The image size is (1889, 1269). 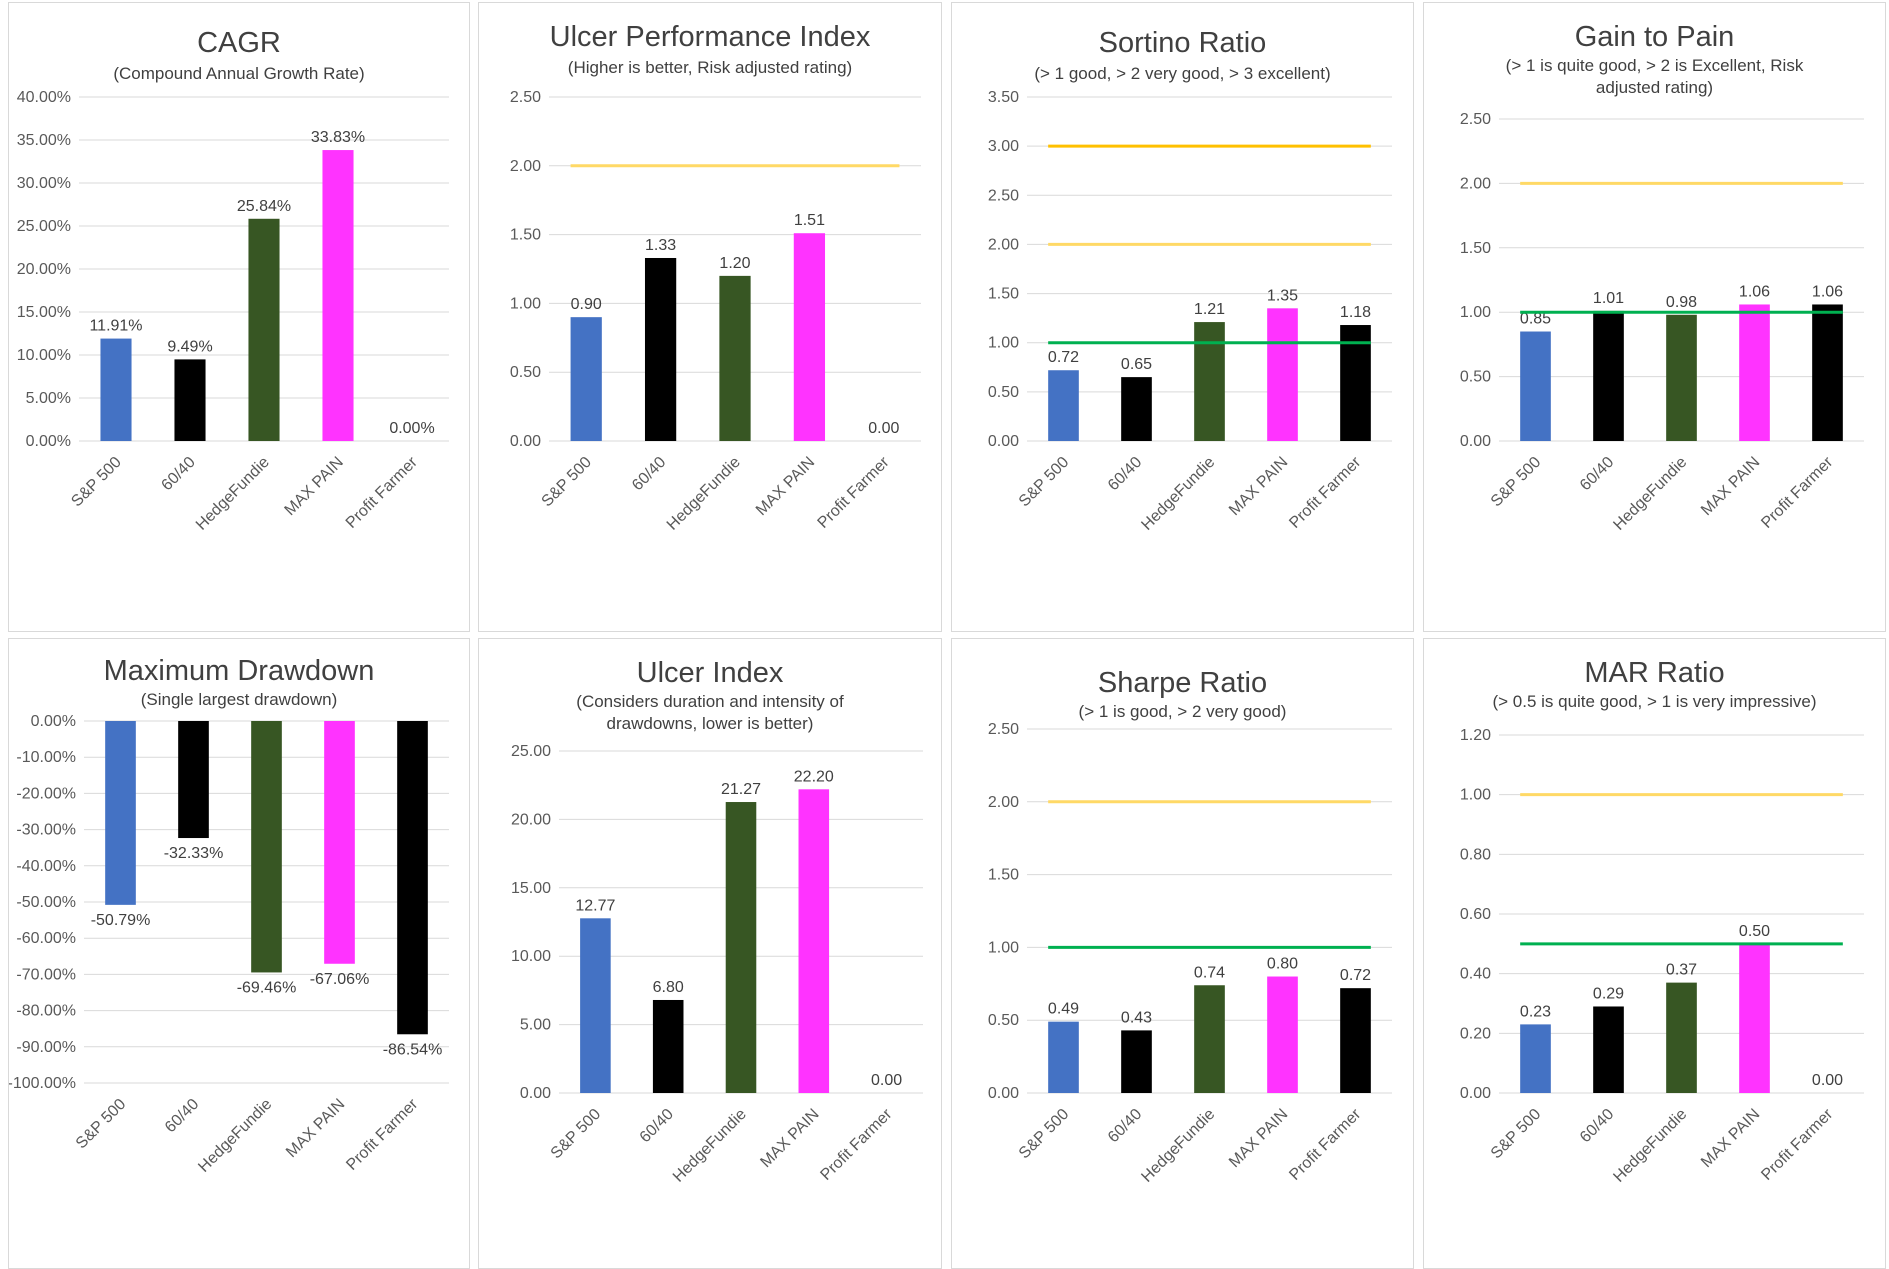 I want to click on data-label: 1.20, so click(x=734, y=263).